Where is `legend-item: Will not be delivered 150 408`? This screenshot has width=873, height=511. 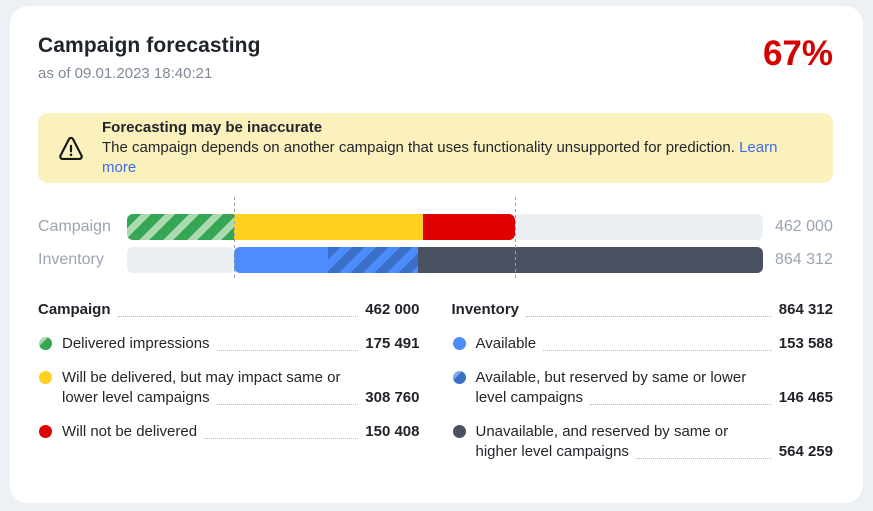 legend-item: Will not be delivered 150 408 is located at coordinates (229, 432).